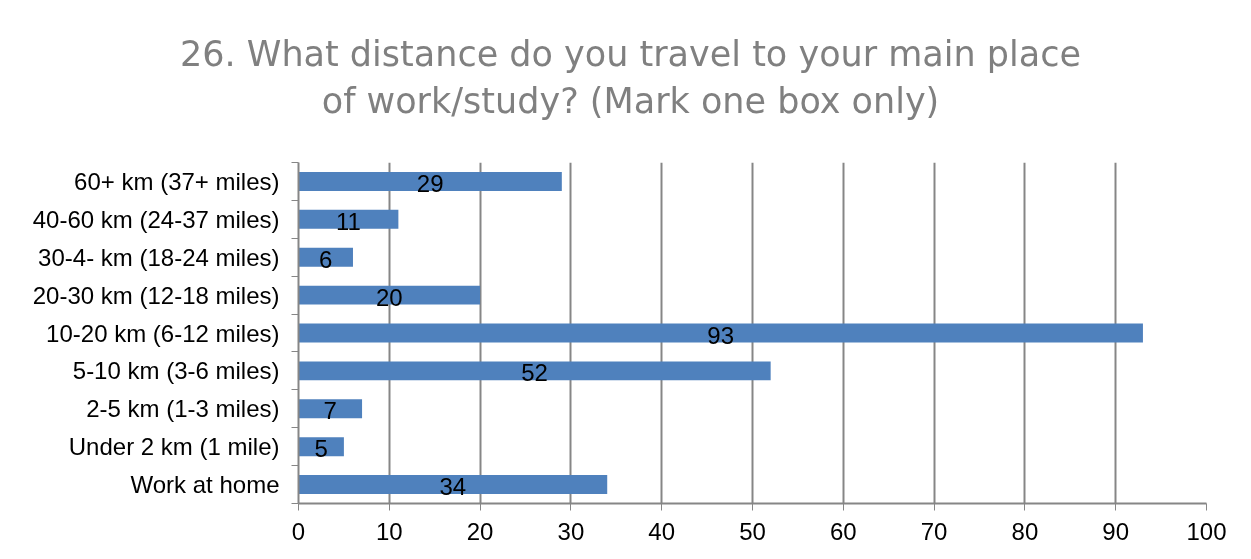 Image resolution: width=1251 pixels, height=559 pixels. Describe the element at coordinates (176, 371) in the screenshot. I see `y-tick-label: 5-10 km (3-6 miles)` at that location.